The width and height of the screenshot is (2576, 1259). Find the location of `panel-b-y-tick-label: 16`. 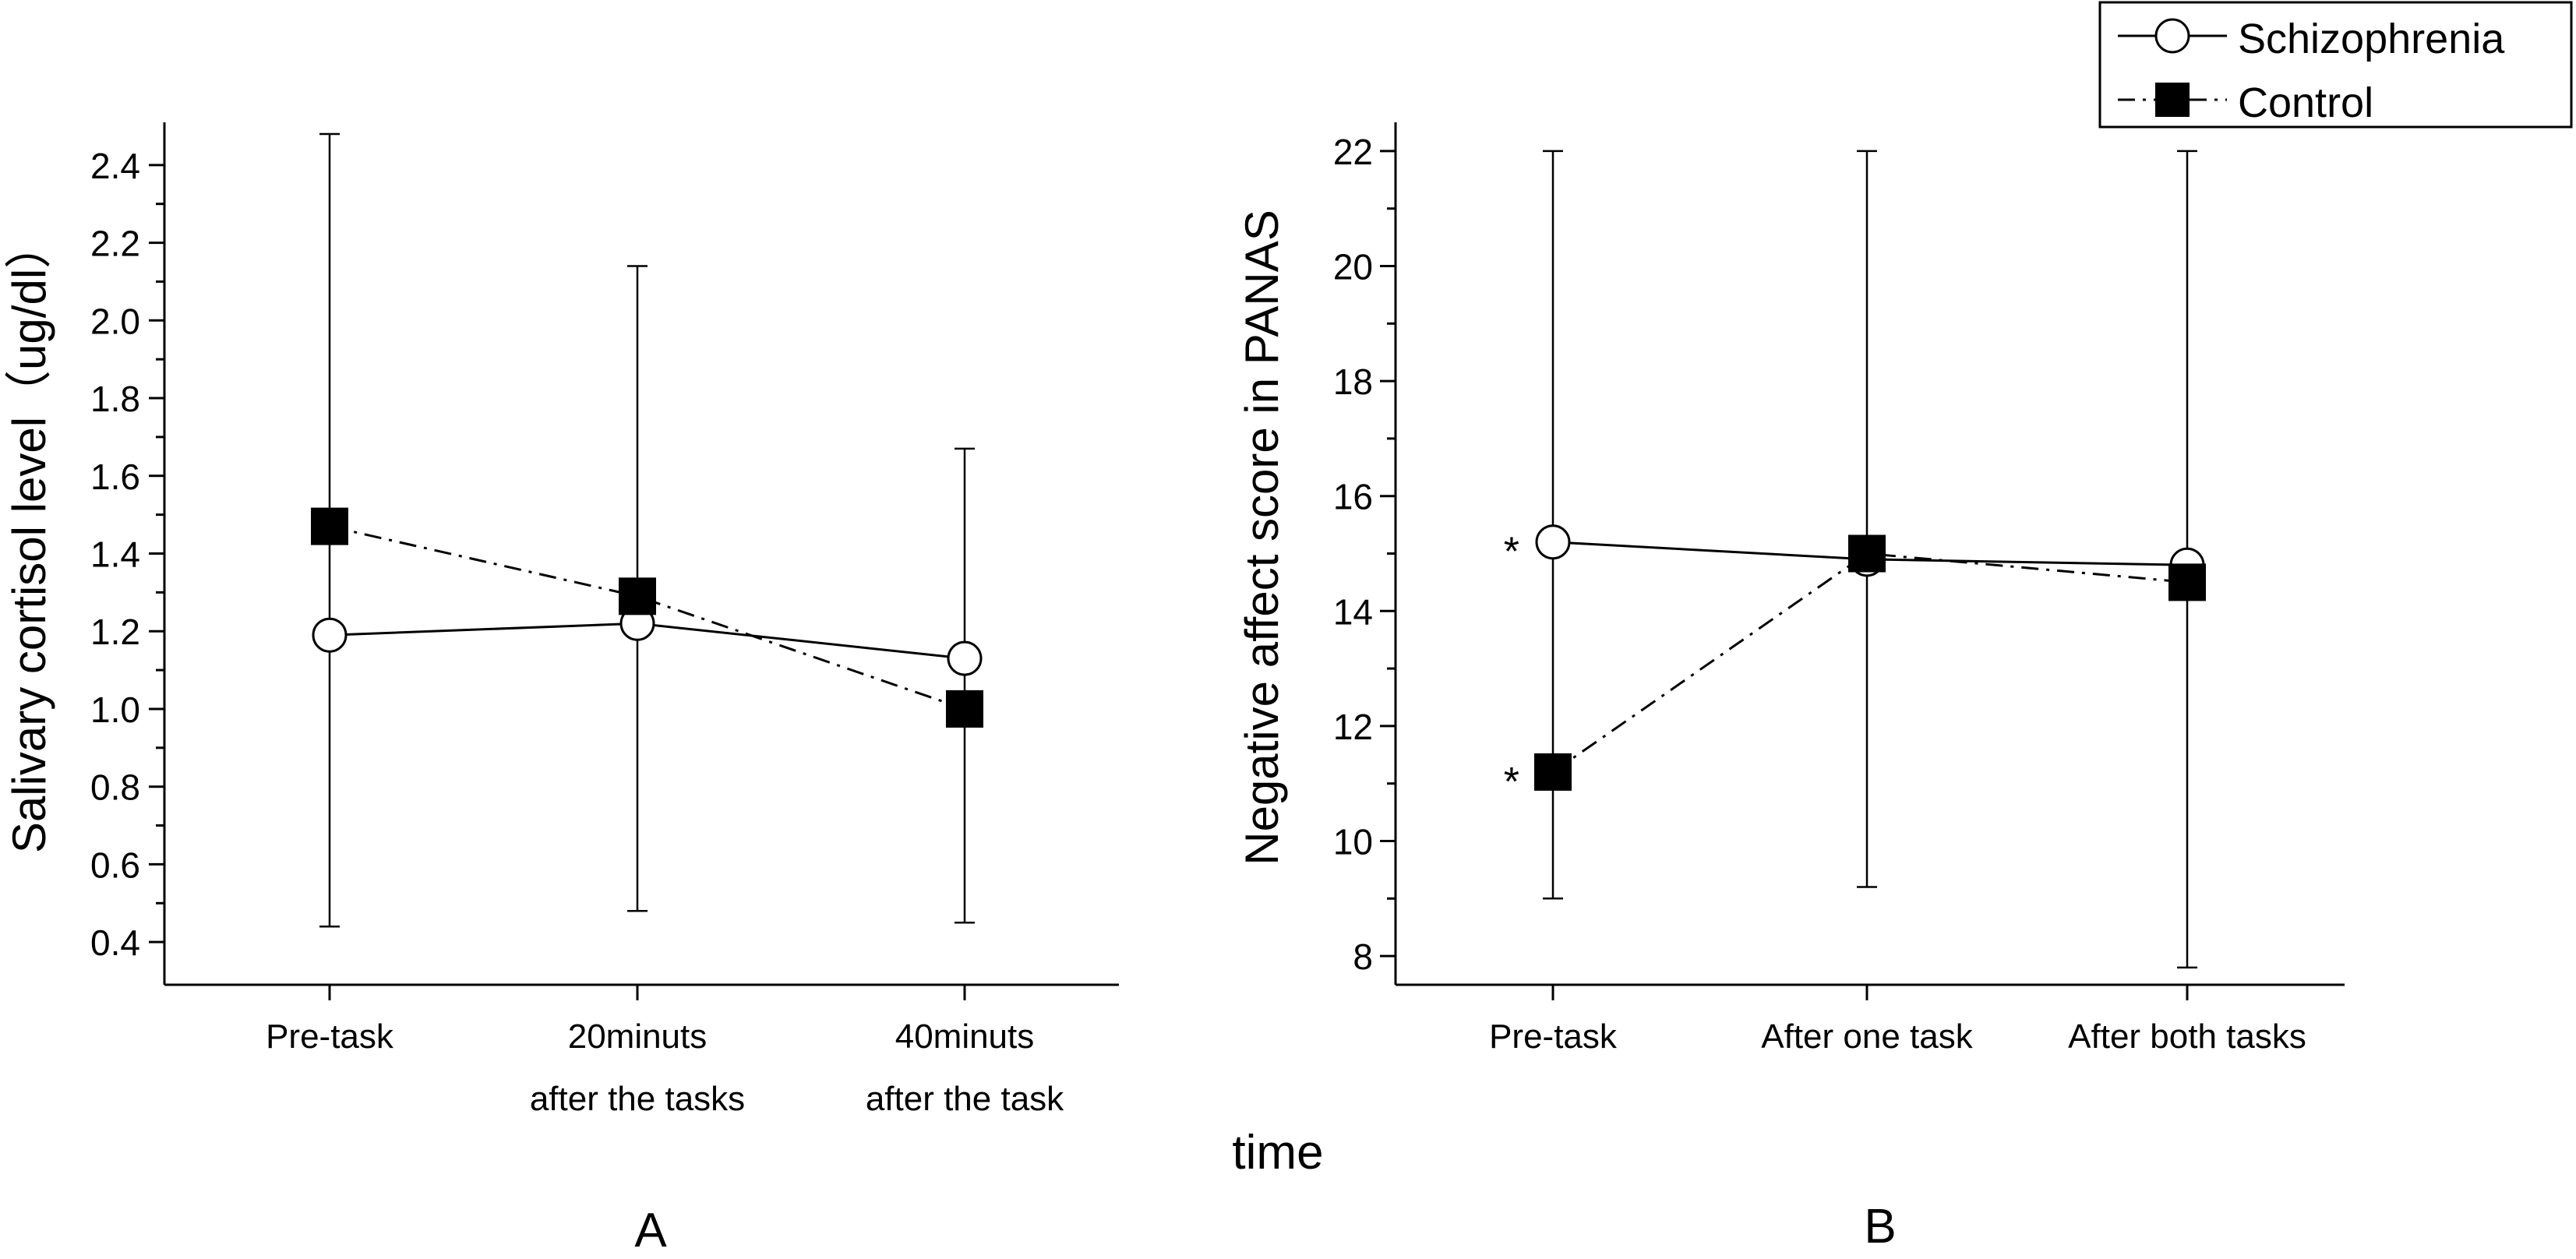

panel-b-y-tick-label: 16 is located at coordinates (1353, 497).